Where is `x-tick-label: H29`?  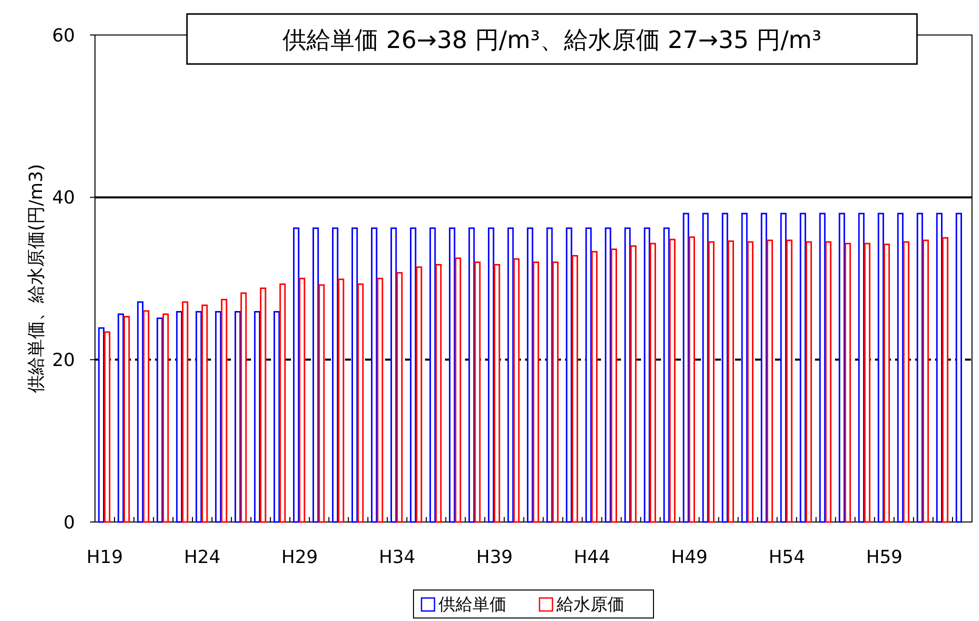 x-tick-label: H29 is located at coordinates (299, 557).